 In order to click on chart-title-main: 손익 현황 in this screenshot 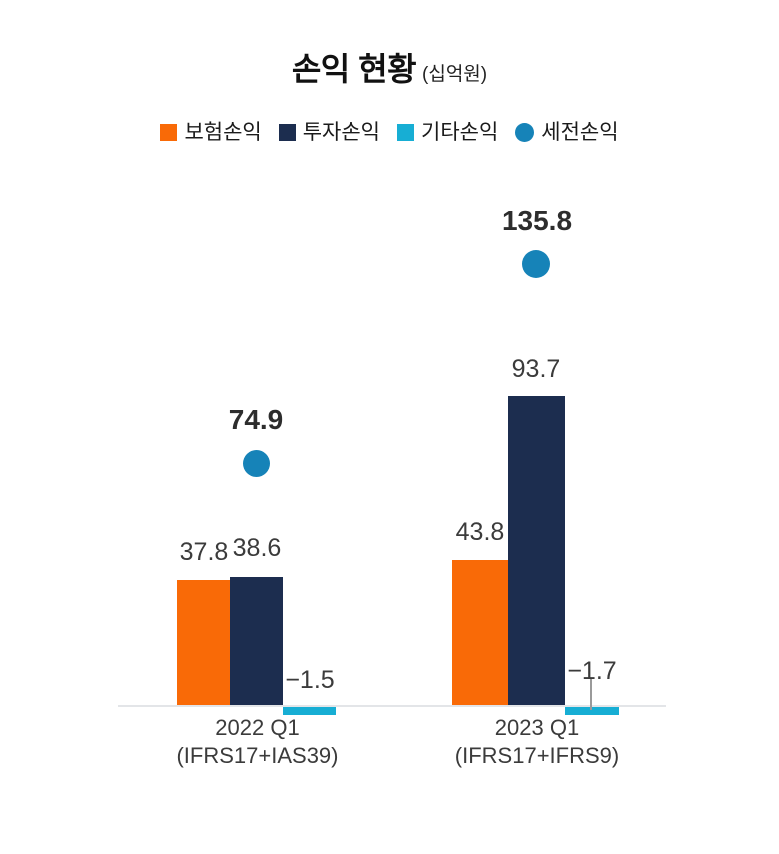, I will do `click(354, 69)`.